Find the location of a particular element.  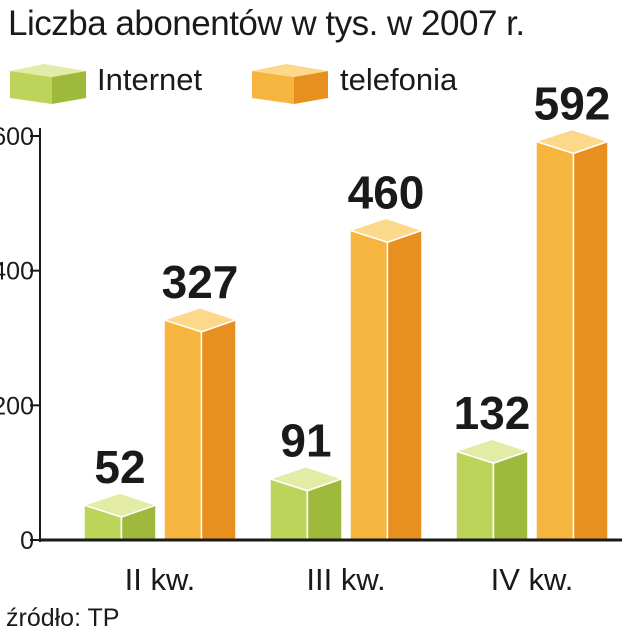

y-tick-label: 200 is located at coordinates (17, 406).